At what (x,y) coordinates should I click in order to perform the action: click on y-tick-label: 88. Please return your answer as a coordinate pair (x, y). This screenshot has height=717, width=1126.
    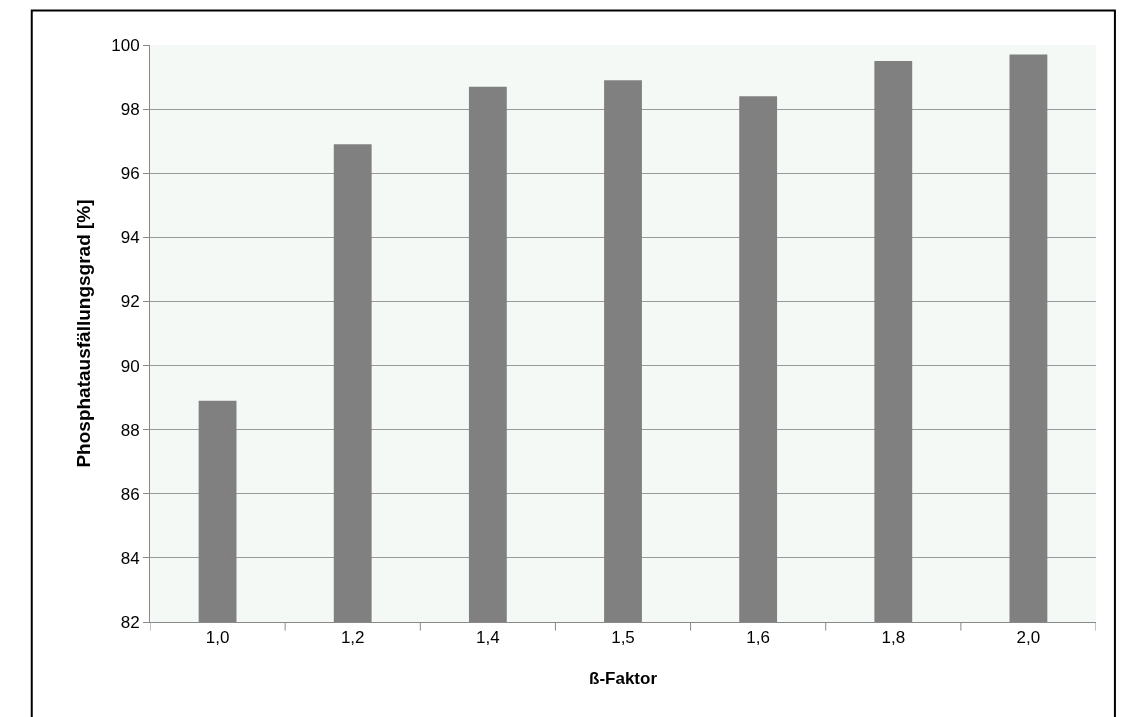
    Looking at the image, I should click on (130, 430).